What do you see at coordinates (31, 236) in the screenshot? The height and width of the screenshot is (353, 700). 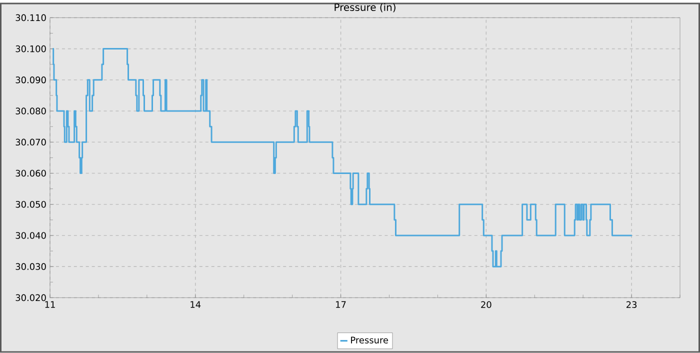 I see `y-tick-label: 30.040` at bounding box center [31, 236].